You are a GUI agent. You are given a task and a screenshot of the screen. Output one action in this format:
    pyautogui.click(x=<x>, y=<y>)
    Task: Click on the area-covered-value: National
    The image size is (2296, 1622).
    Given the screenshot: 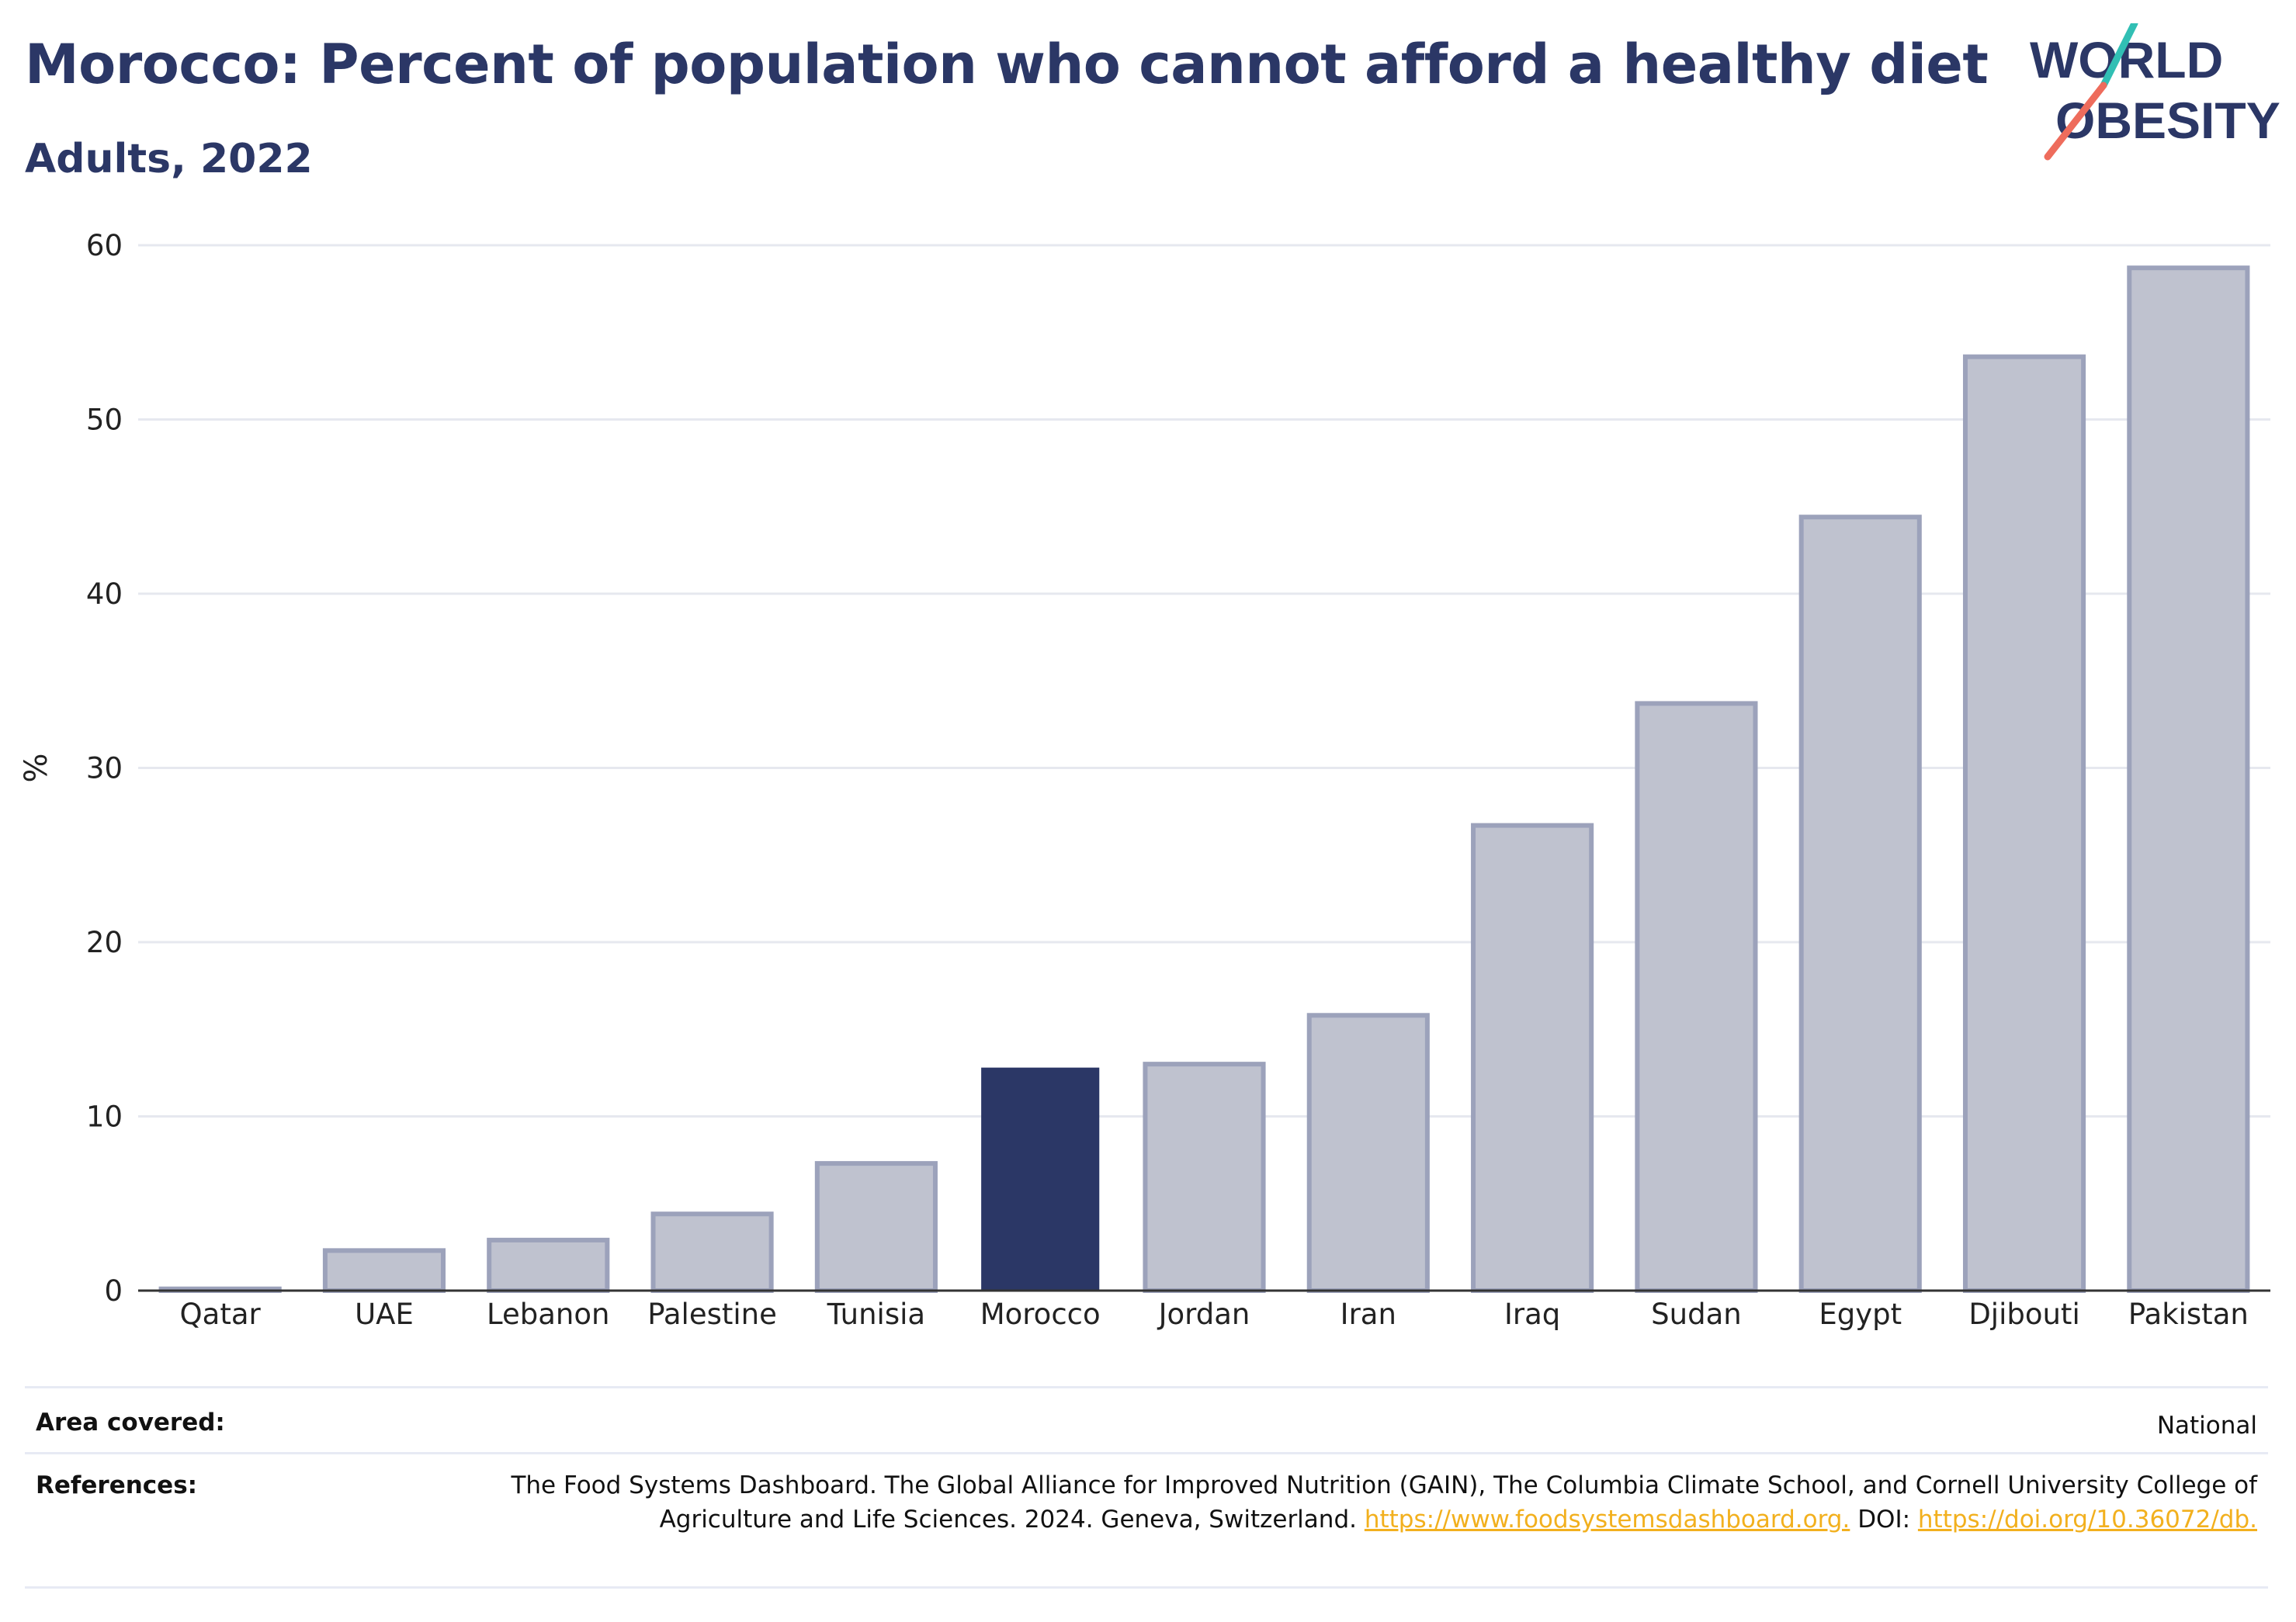 What is the action you would take?
    pyautogui.click(x=2206, y=1426)
    